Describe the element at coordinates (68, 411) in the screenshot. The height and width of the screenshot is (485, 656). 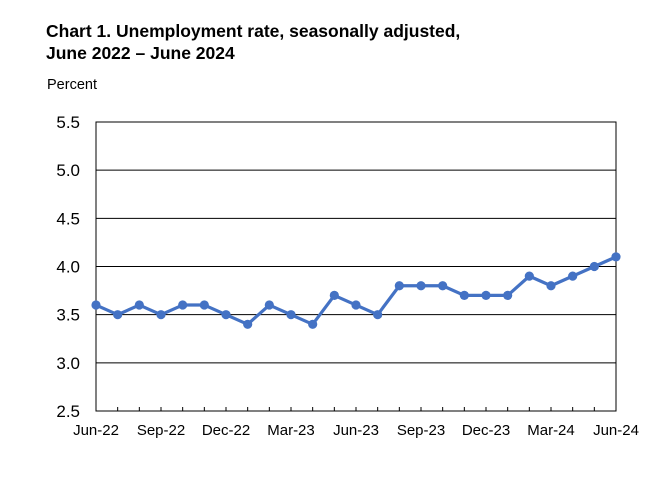
I see `y-tick-label: 2.5` at that location.